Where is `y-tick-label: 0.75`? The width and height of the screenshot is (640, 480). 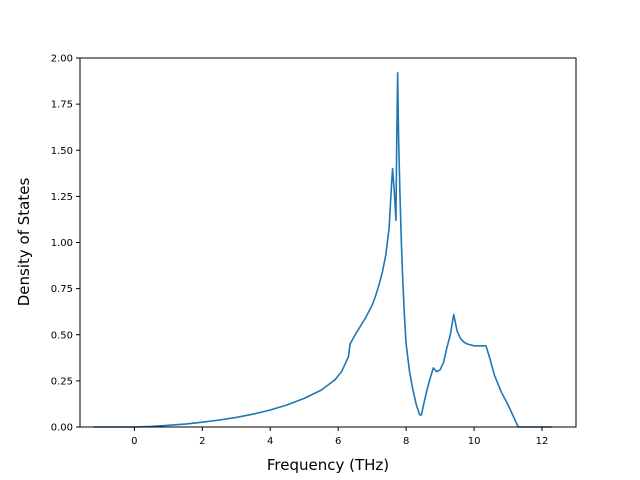 y-tick-label: 0.75 is located at coordinates (62, 289).